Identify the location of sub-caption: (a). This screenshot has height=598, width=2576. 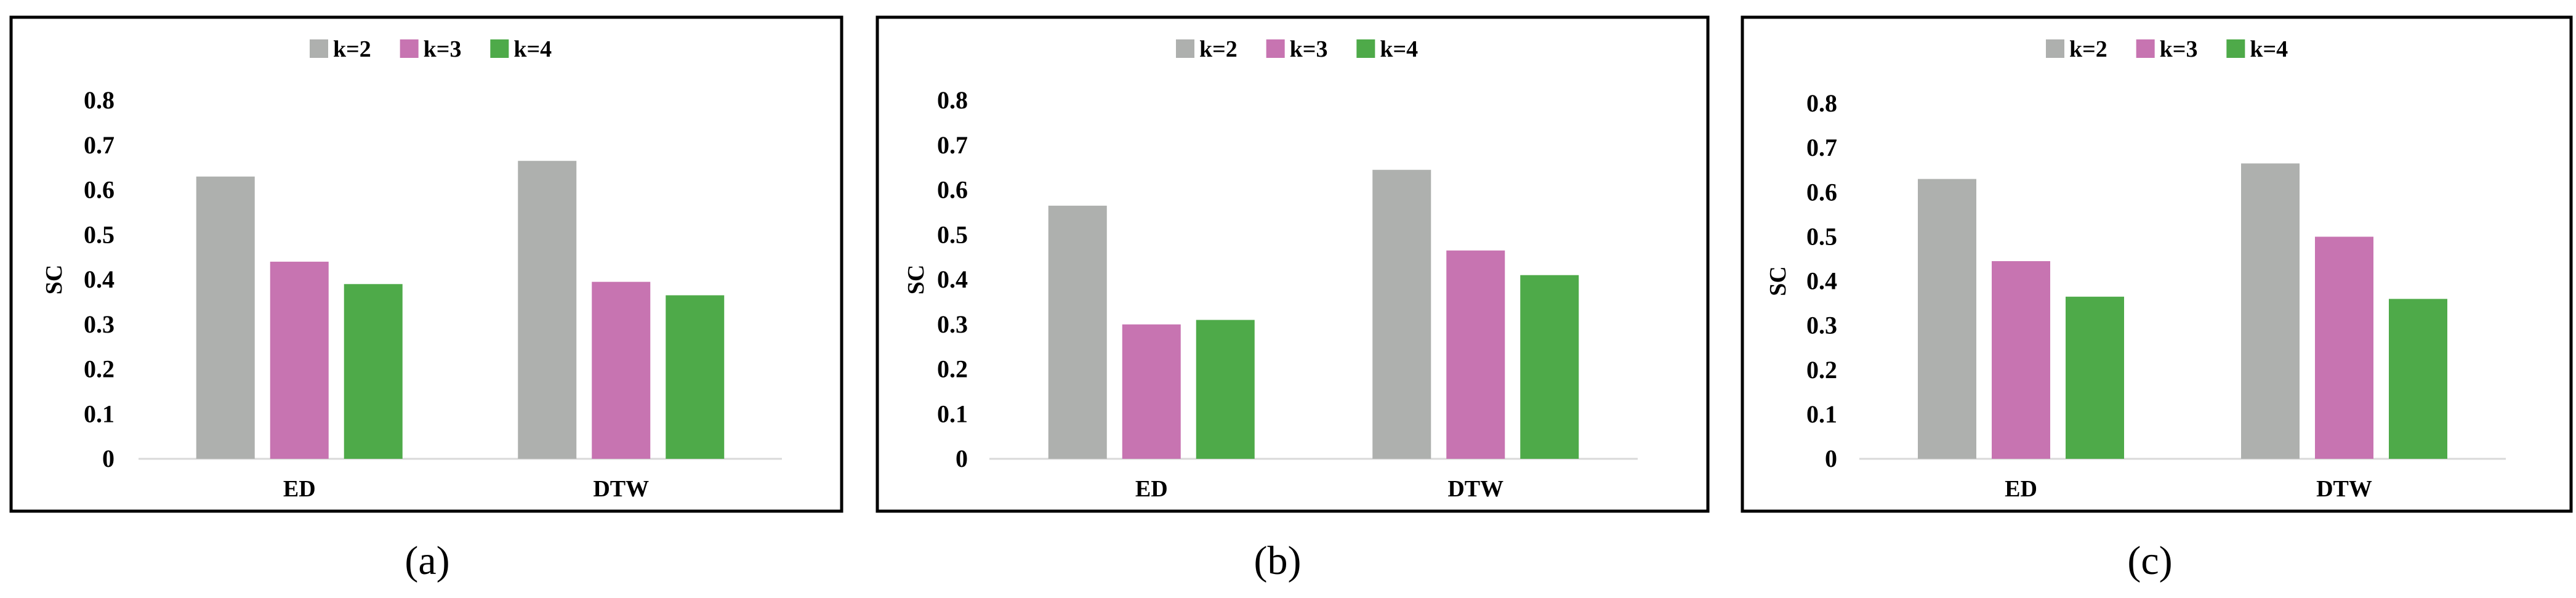
(427, 560).